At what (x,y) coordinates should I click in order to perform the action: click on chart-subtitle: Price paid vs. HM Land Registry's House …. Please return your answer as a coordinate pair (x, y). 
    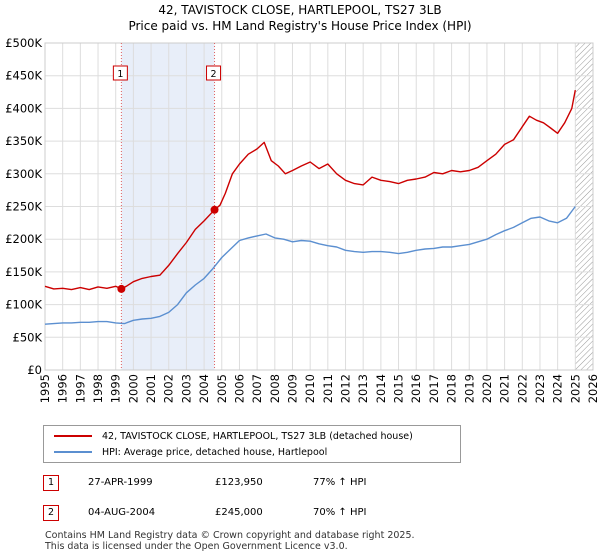
    Looking at the image, I should click on (300, 26).